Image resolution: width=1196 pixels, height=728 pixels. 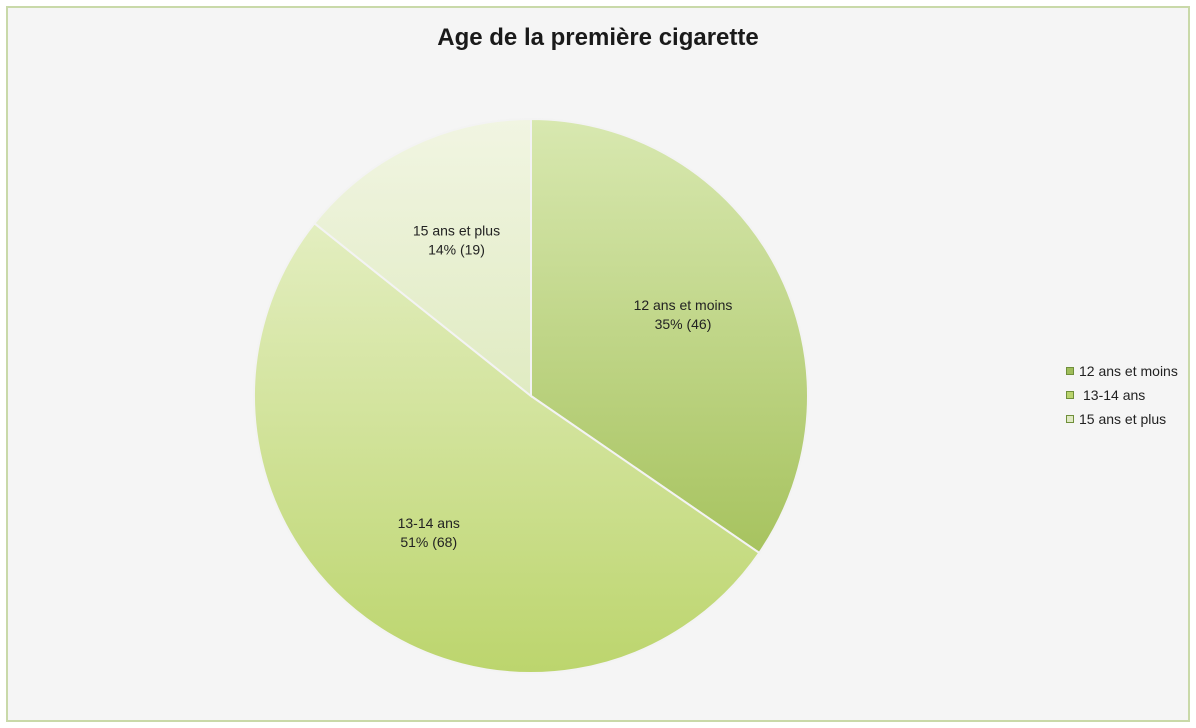 I want to click on legend-swatch-15-and-over, so click(x=1070, y=419).